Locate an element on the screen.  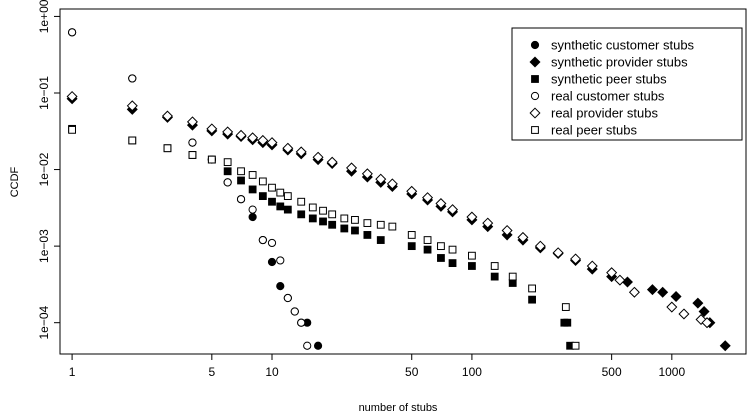
y-axis-title: CCDF is located at coordinates (15, 181).